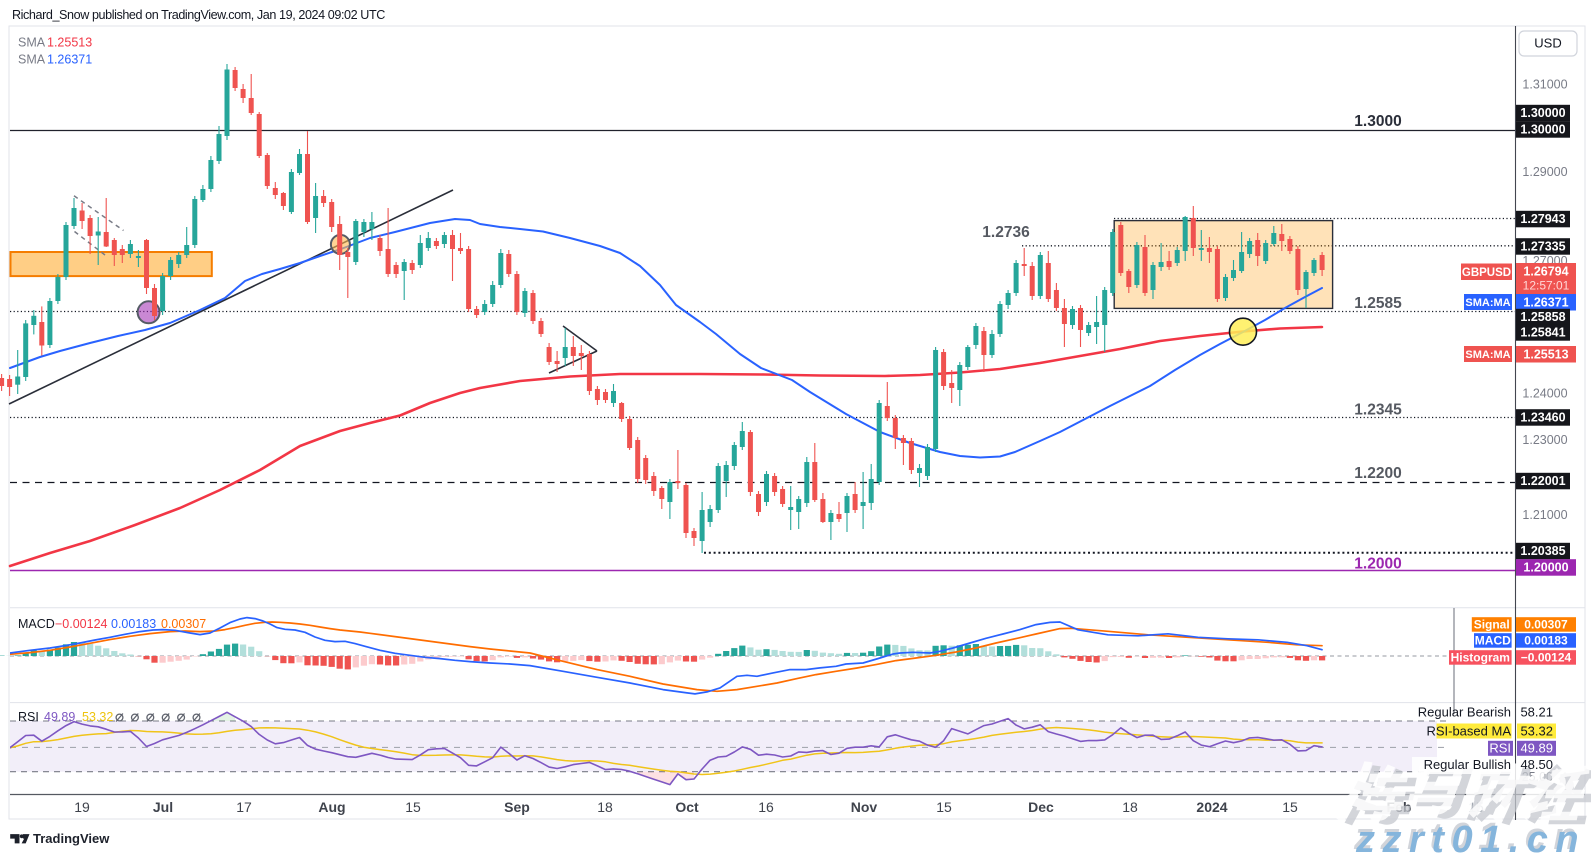 Image resolution: width=1591 pixels, height=857 pixels. What do you see at coordinates (1544, 515) in the screenshot?
I see `svg-text: 1.21000` at bounding box center [1544, 515].